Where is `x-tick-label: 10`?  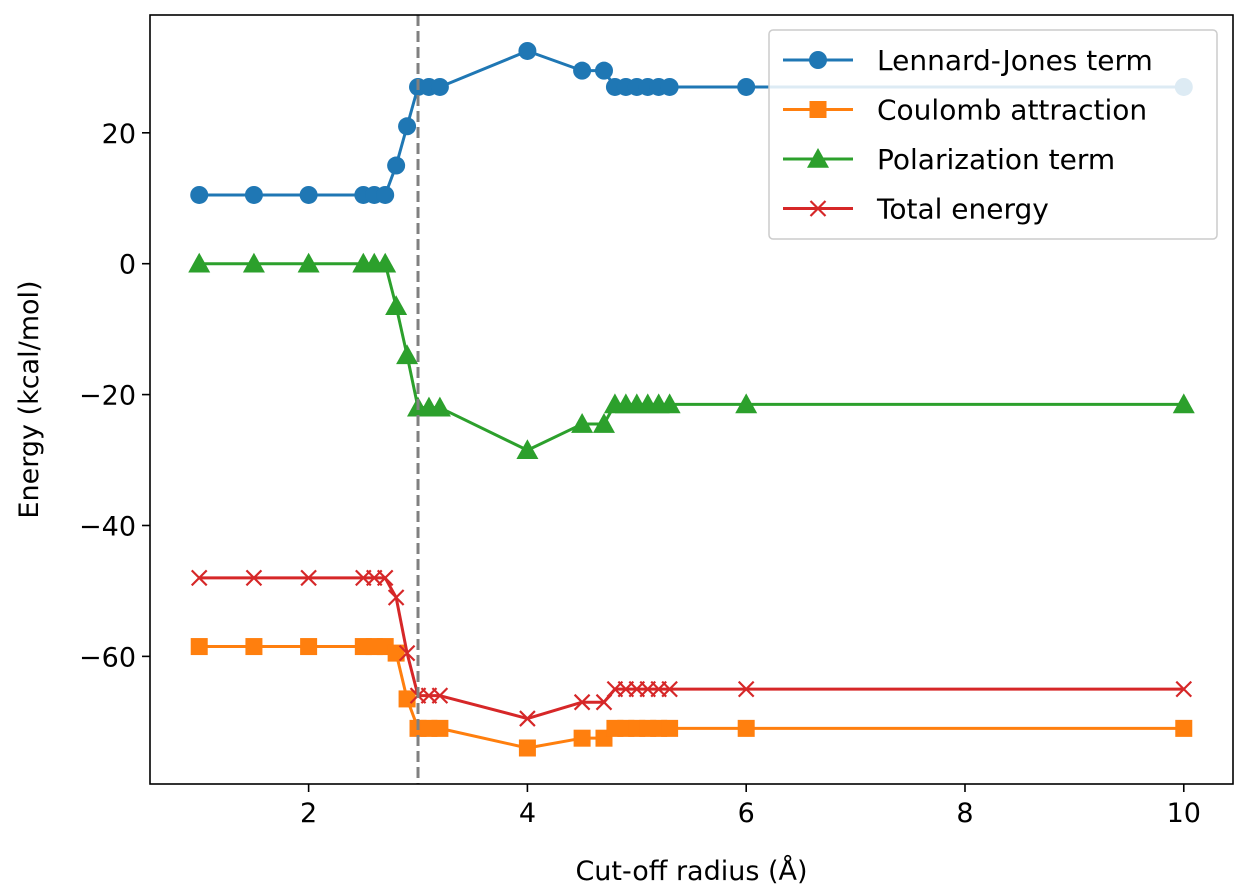
x-tick-label: 10 is located at coordinates (1184, 813).